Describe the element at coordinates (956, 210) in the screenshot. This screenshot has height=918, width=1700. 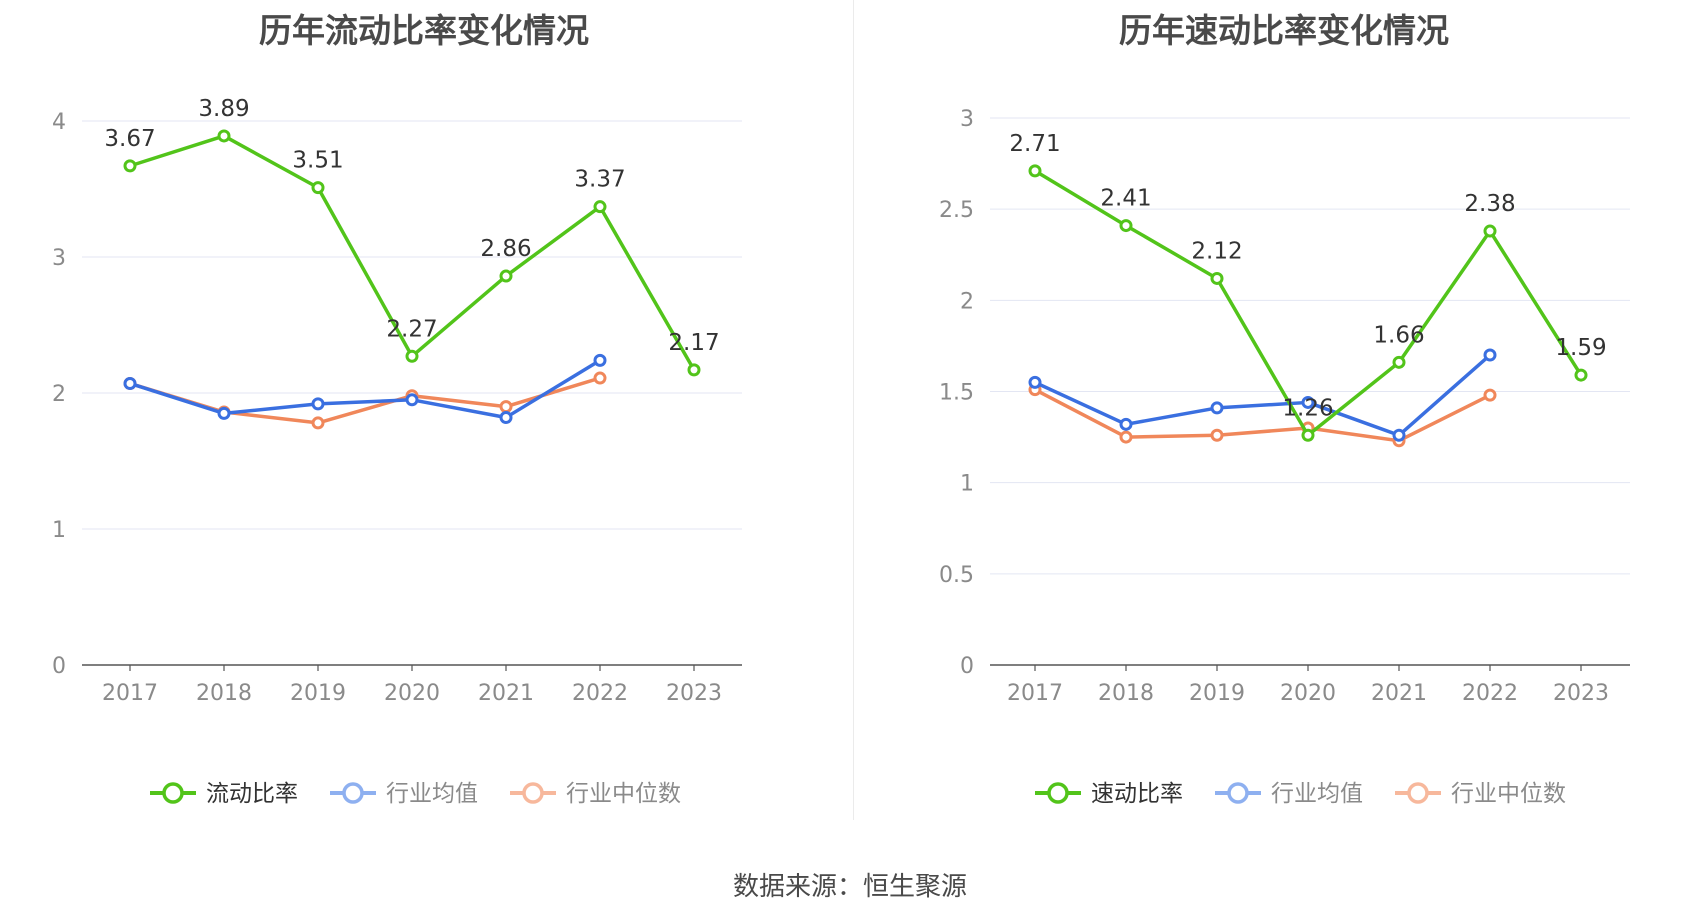
I see `y-tick-label: 2.5` at that location.